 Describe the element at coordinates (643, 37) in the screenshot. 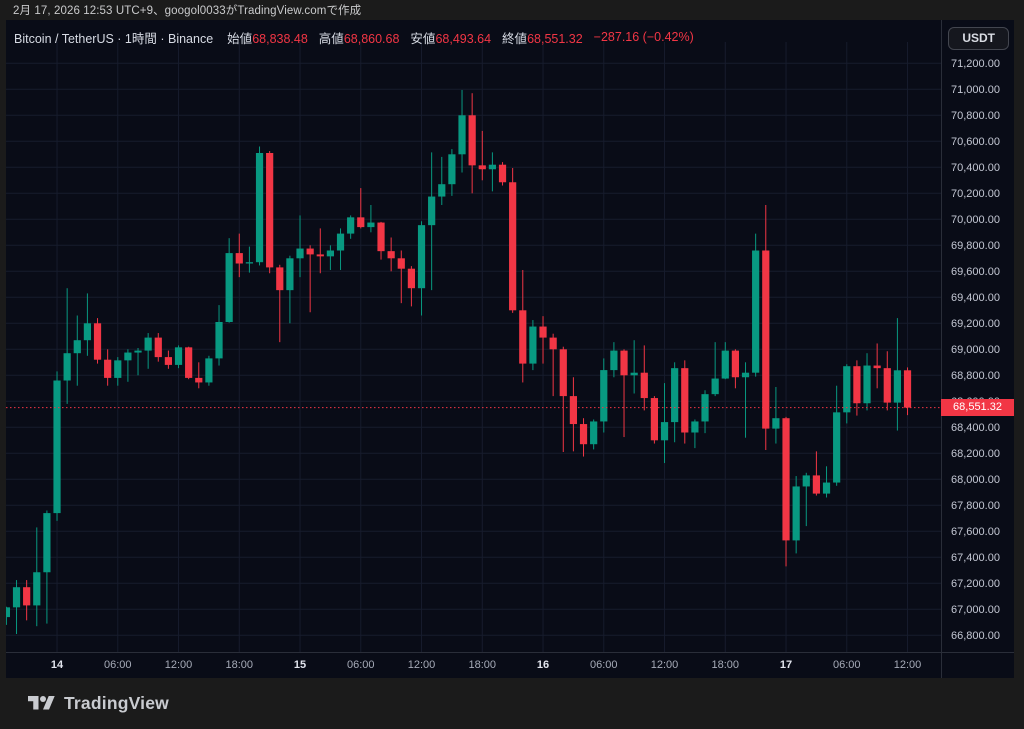

I see `legend-change: −287.16 (−0.42%)` at that location.